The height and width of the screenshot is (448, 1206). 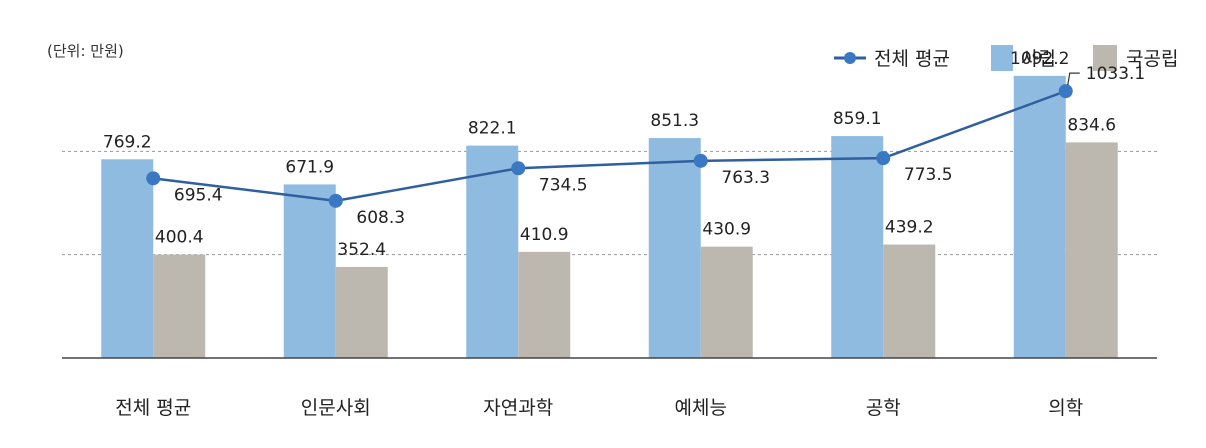 I want to click on label-avg-4: 773.5, so click(x=928, y=175).